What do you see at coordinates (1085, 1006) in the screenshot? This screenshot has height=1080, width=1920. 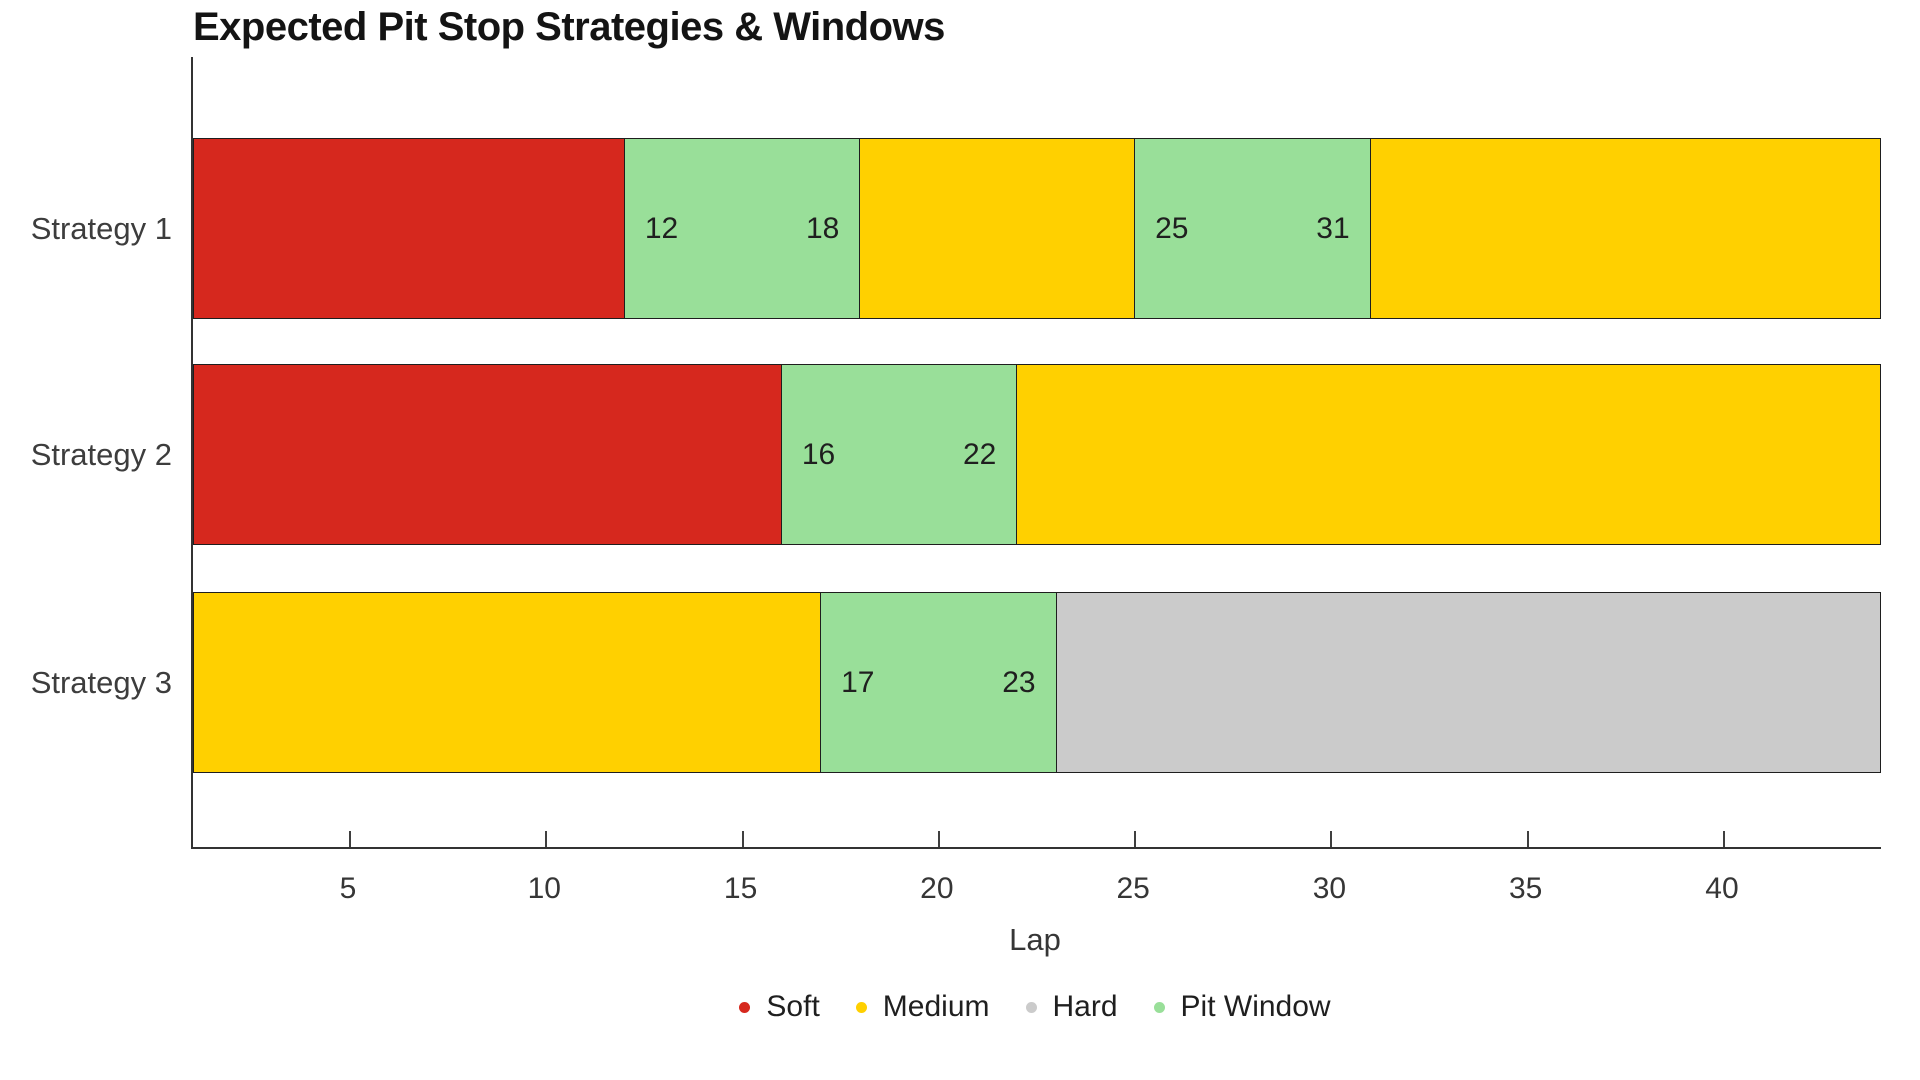 I see `legend-label: Hard` at bounding box center [1085, 1006].